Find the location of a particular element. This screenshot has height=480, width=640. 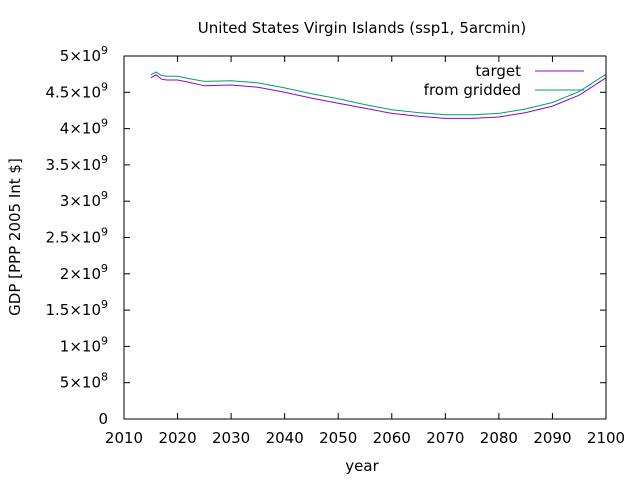

y-tick-label: 1.5×10⁹ is located at coordinates (76, 308).